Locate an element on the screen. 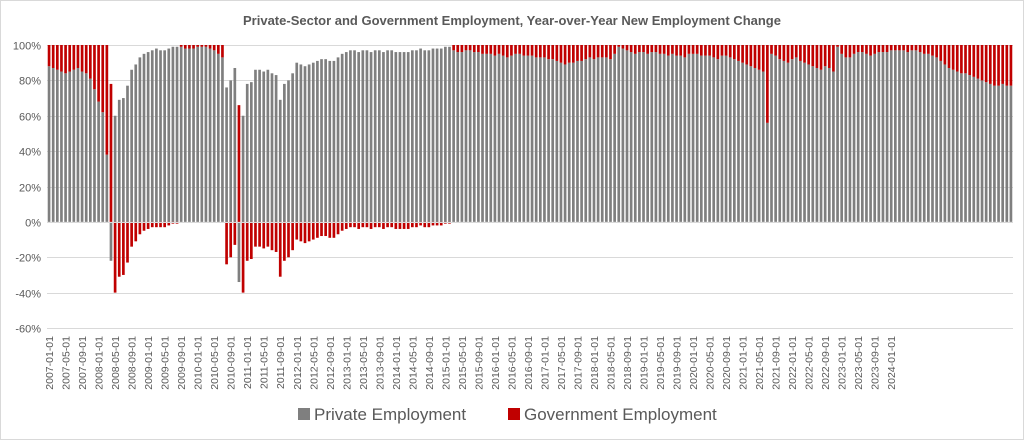 The width and height of the screenshot is (1024, 440). x-tick-label: 2017-05-01 is located at coordinates (562, 363).